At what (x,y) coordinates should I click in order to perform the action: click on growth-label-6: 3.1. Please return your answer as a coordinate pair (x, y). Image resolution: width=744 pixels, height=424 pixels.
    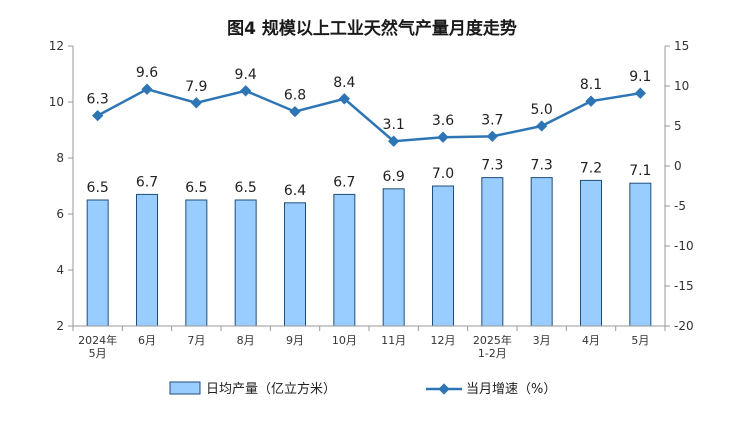
    Looking at the image, I should click on (394, 125).